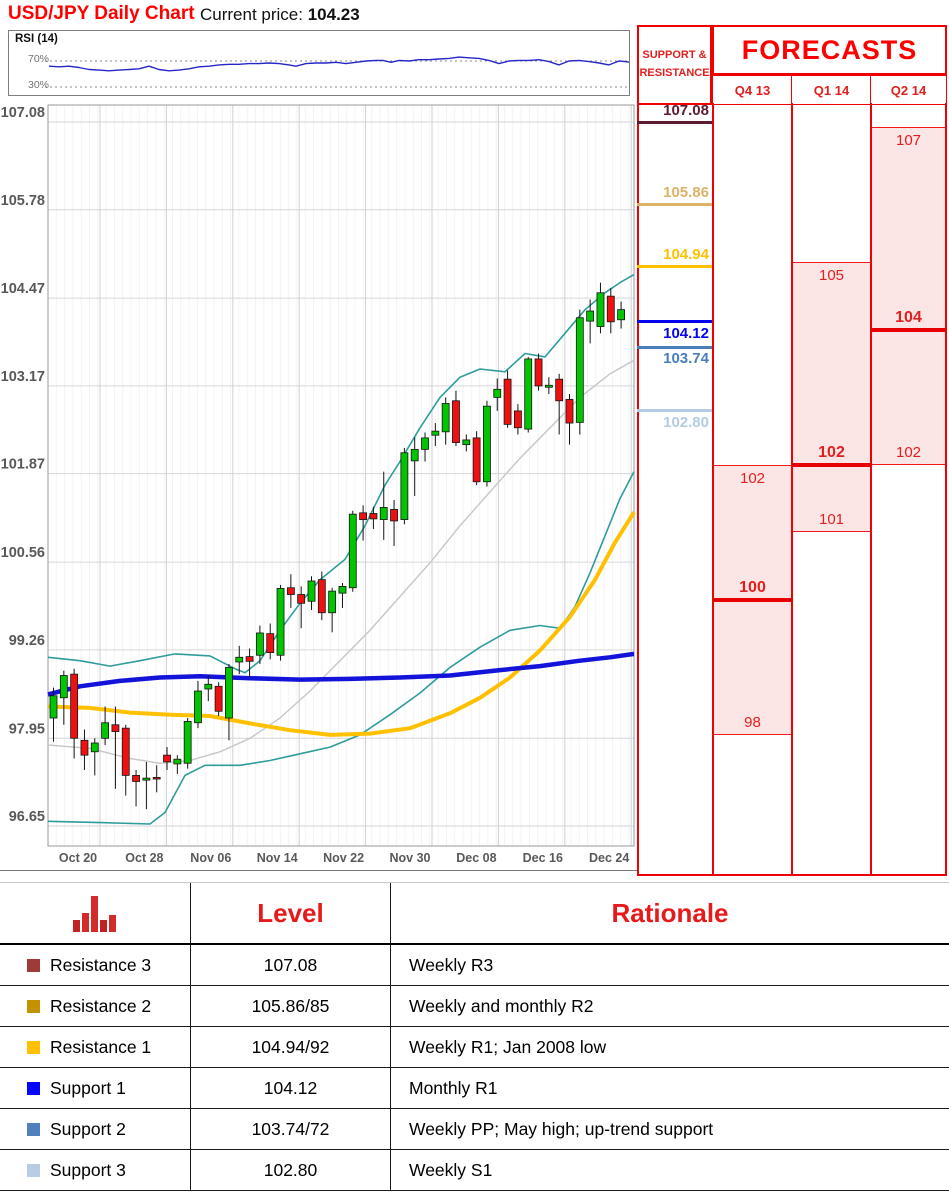 The height and width of the screenshot is (1193, 949). What do you see at coordinates (88, 1128) in the screenshot?
I see `level-name: Support 2` at bounding box center [88, 1128].